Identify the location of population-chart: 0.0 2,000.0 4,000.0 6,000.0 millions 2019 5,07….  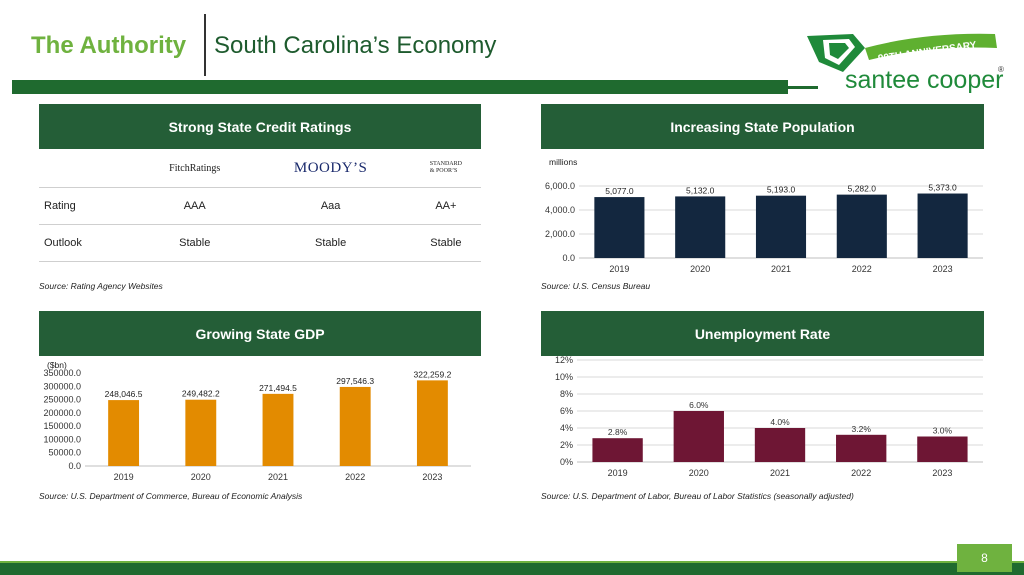
(764, 215).